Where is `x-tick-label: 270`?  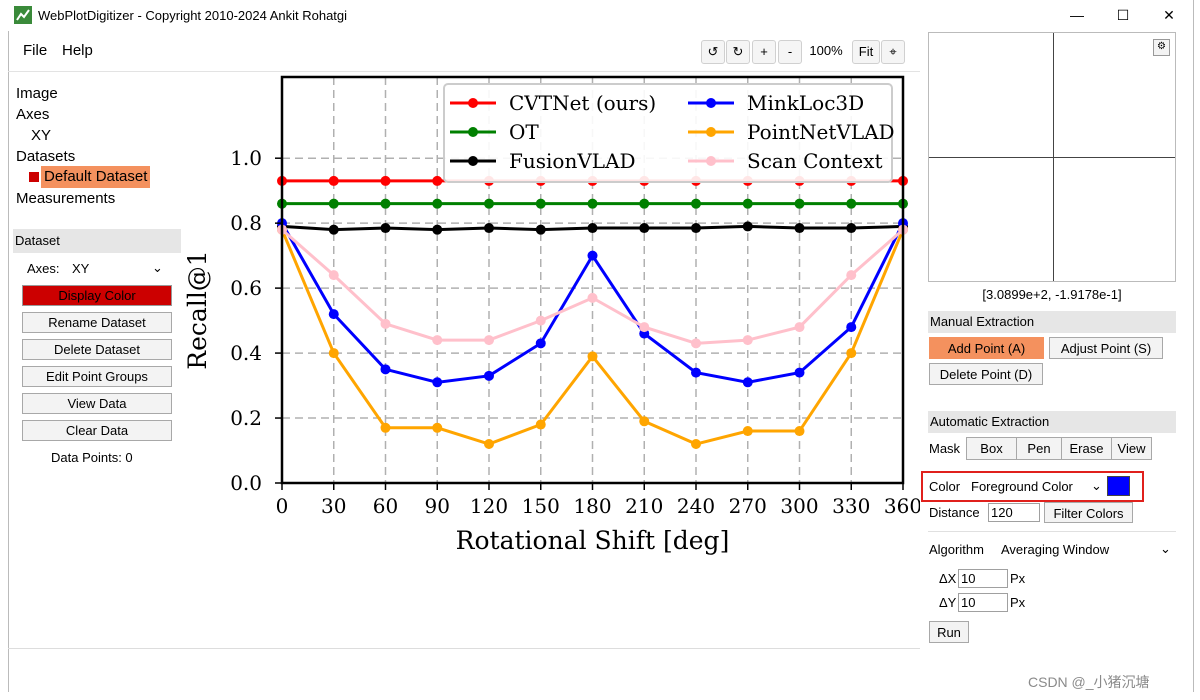
x-tick-label: 270 is located at coordinates (748, 506).